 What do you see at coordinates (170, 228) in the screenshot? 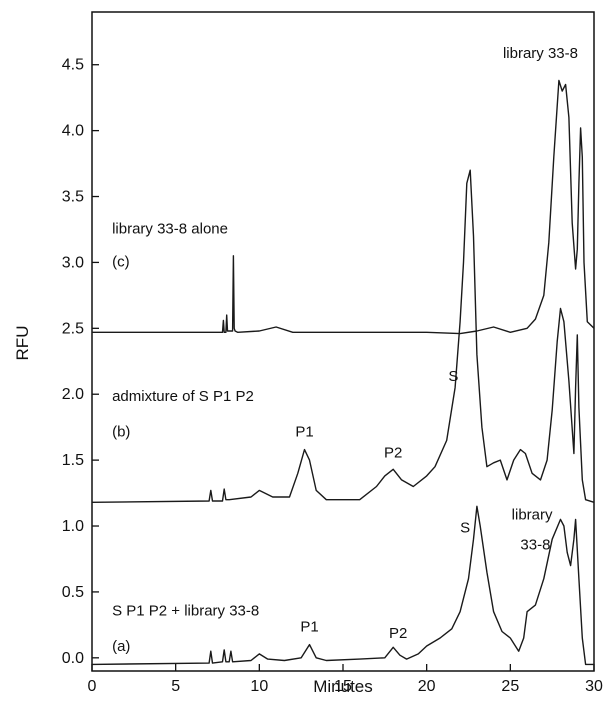
I see `trace-annotation: library 33-8 alone` at bounding box center [170, 228].